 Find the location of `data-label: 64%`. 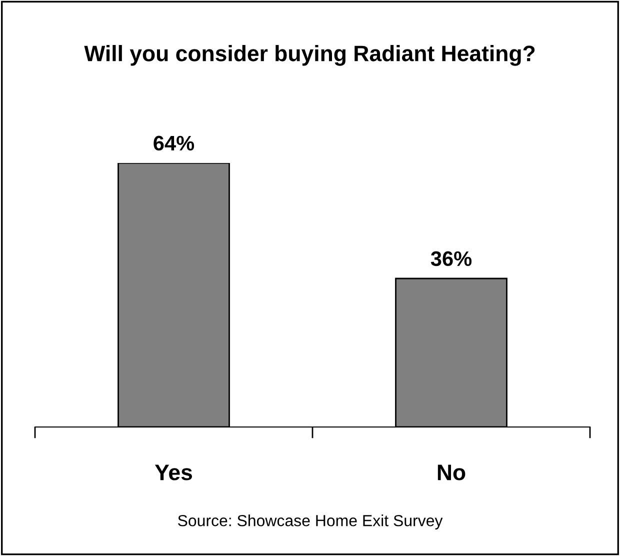

data-label: 64% is located at coordinates (174, 143).